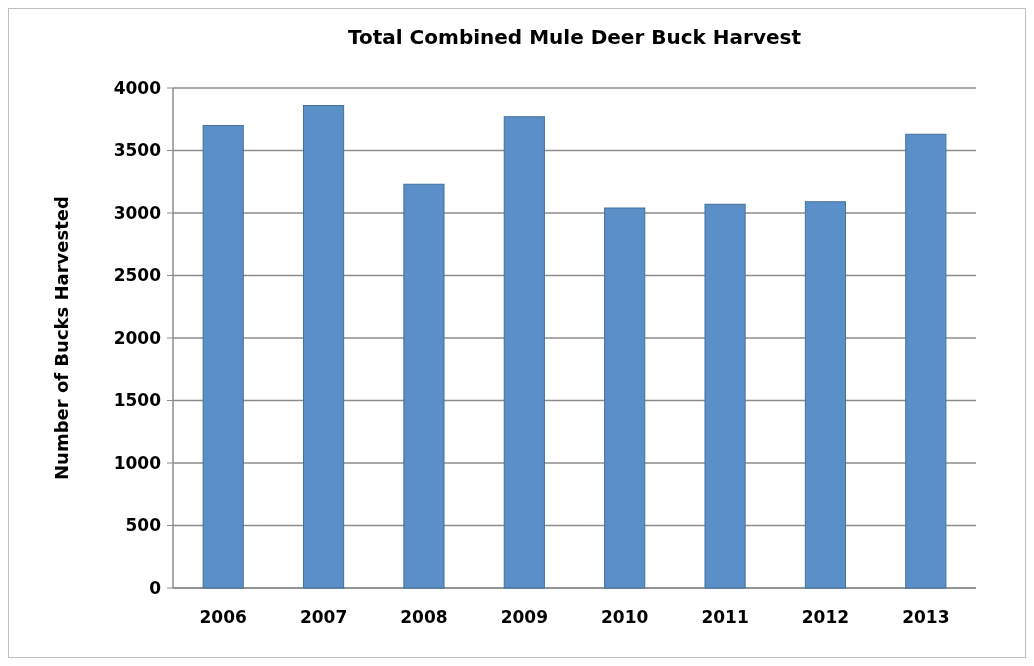  What do you see at coordinates (625, 617) in the screenshot?
I see `x-tick-label: 2010` at bounding box center [625, 617].